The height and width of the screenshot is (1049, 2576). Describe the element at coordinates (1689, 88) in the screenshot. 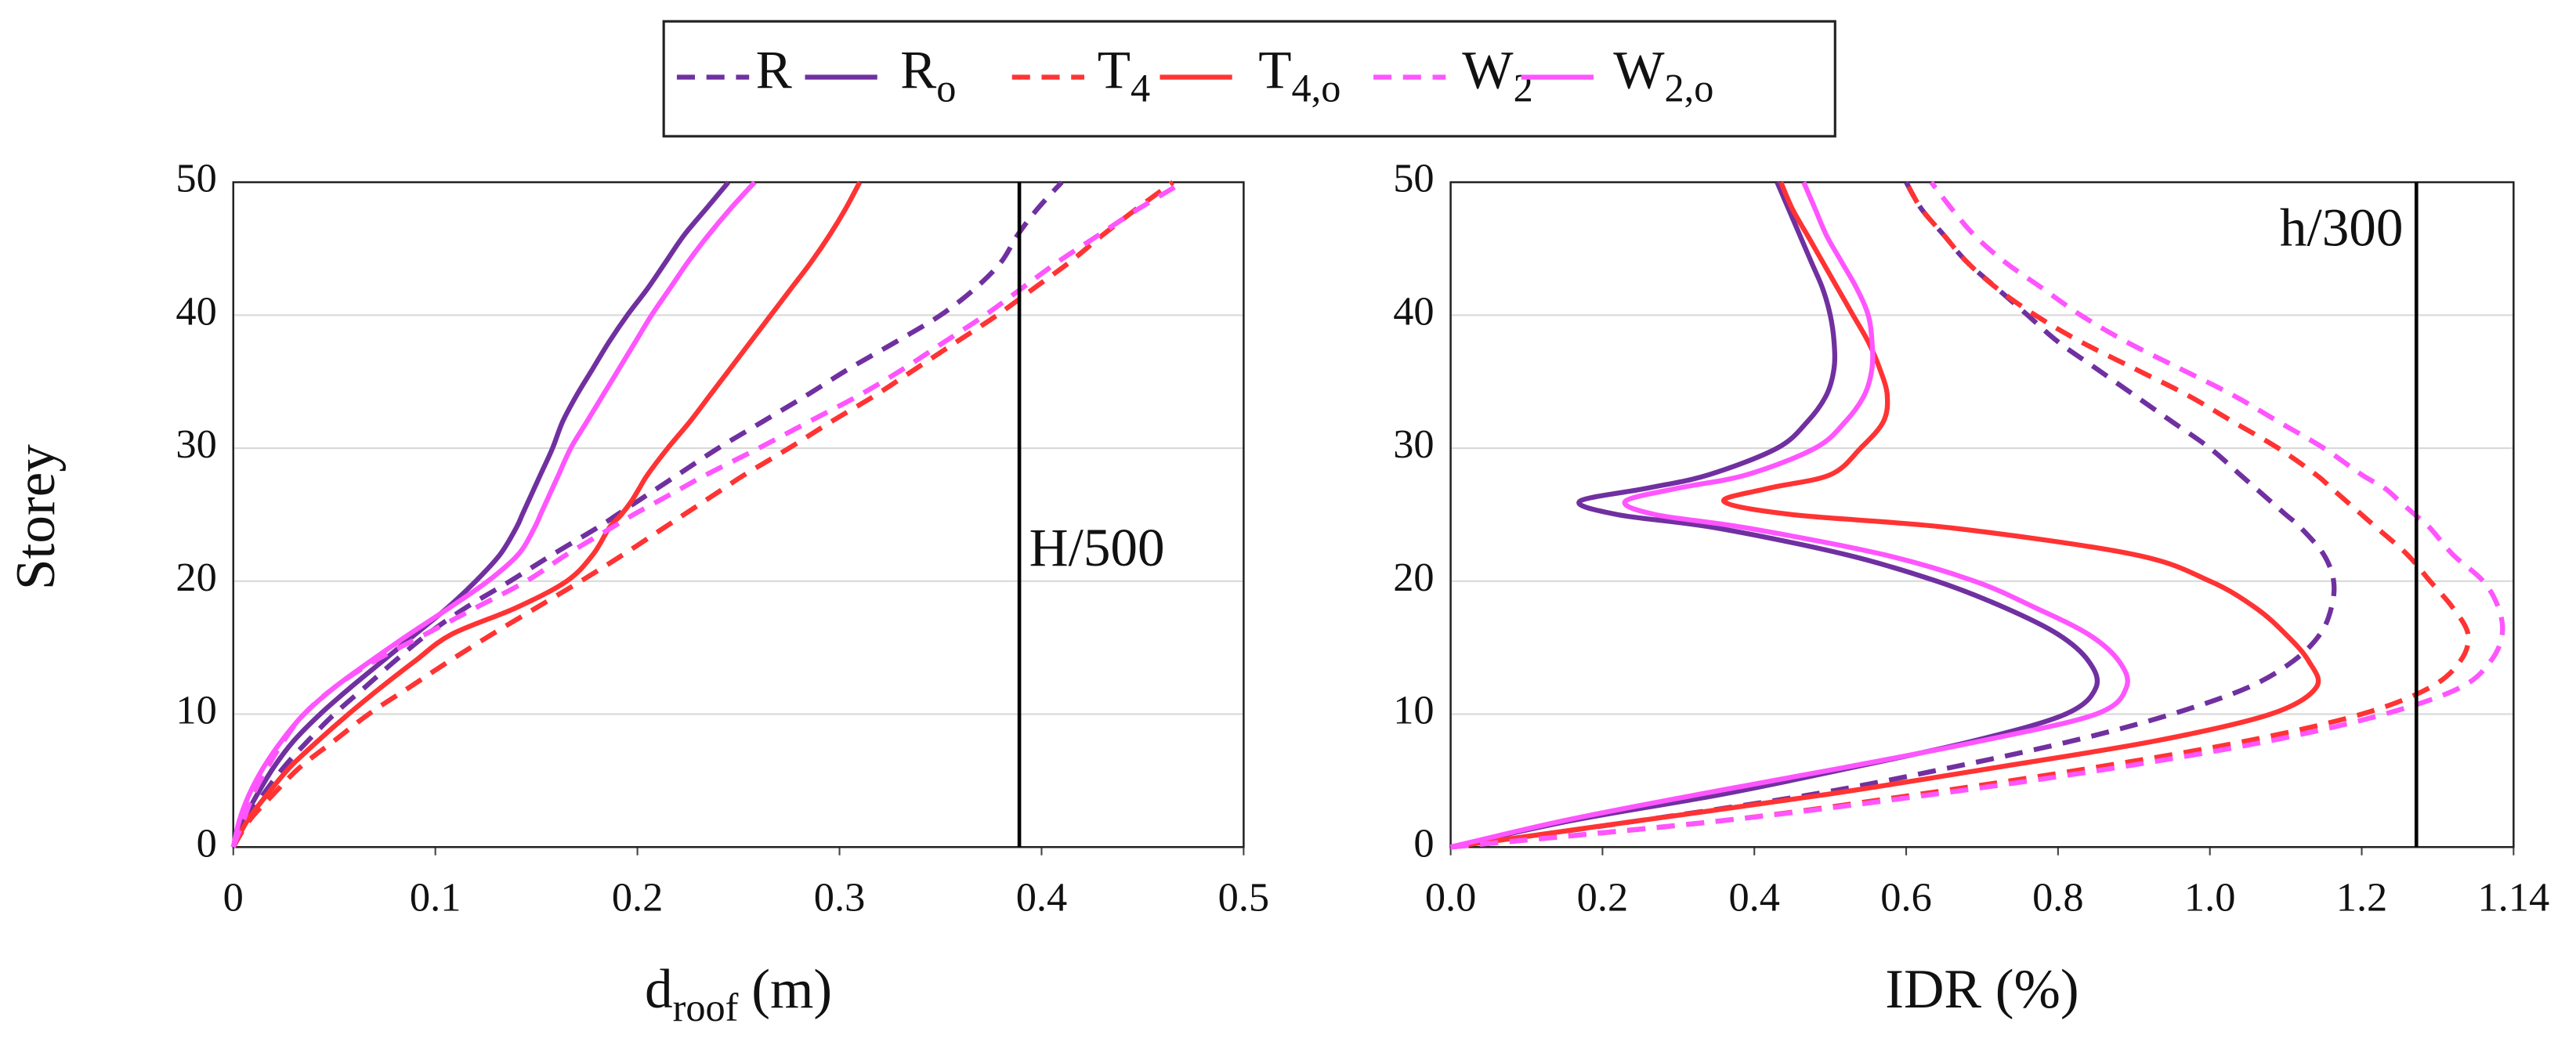

I see `legend-subscript: 2,o` at that location.